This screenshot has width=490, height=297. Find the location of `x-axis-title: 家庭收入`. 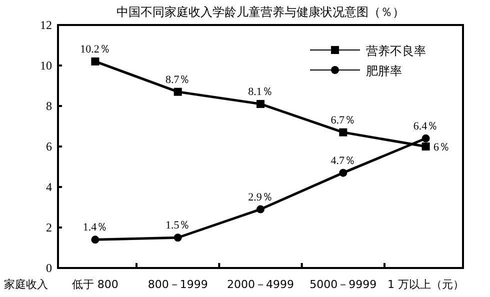

x-axis-title: 家庭收入 is located at coordinates (26, 284).